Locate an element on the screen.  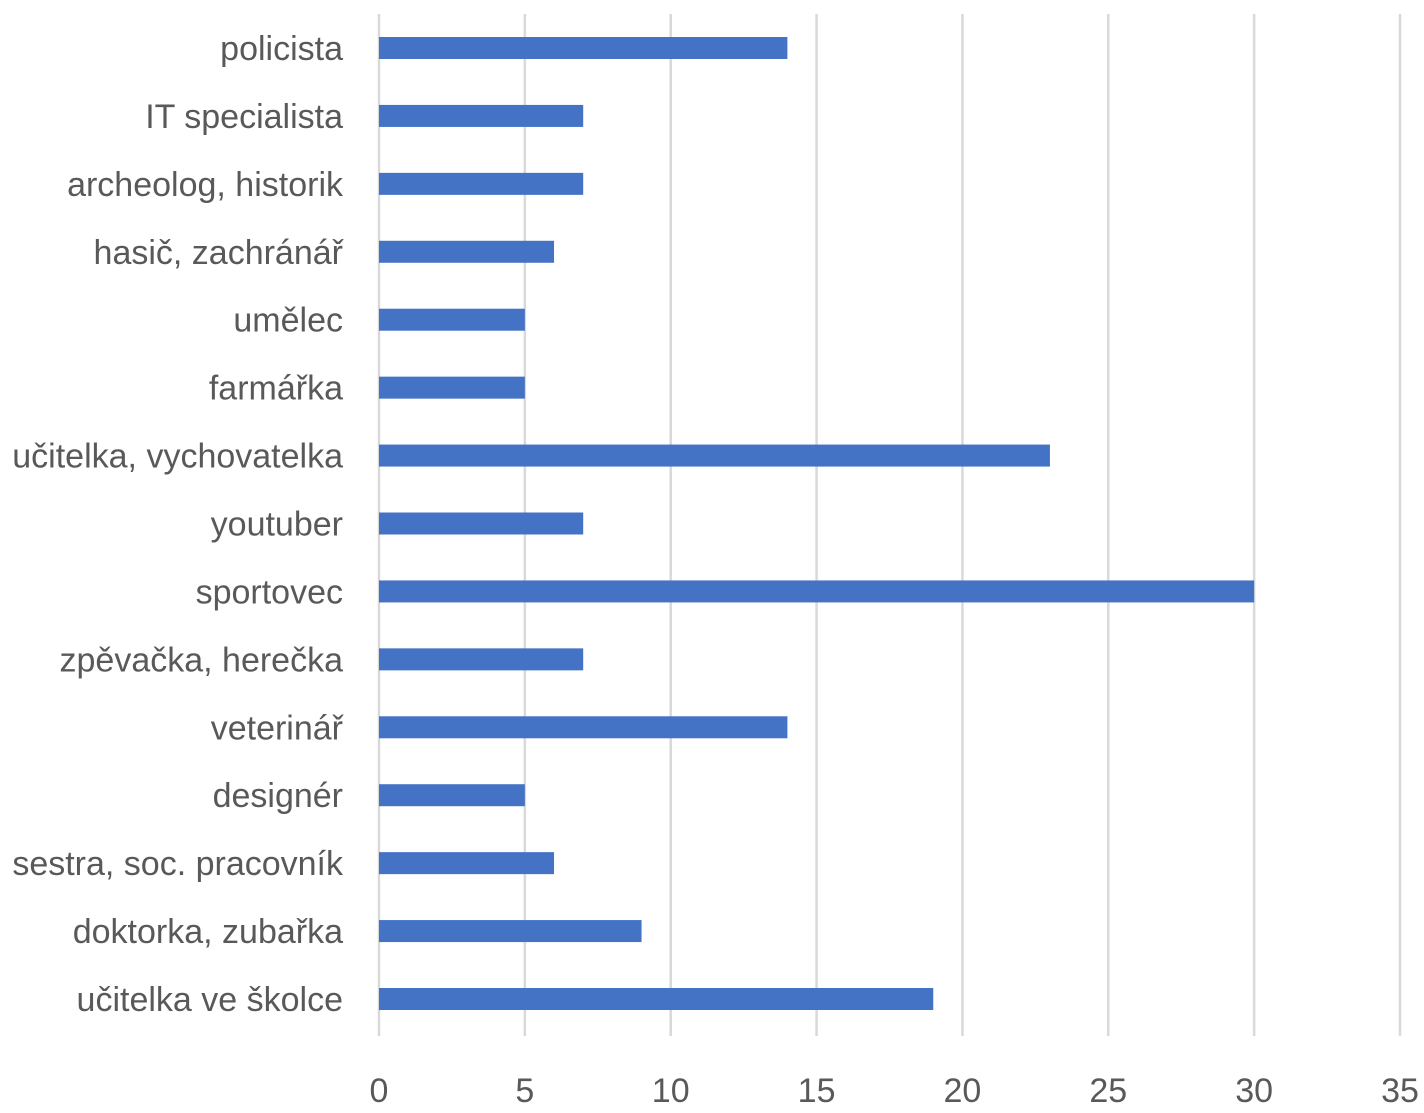
category-label: doktorka, zubařka is located at coordinates (208, 932).